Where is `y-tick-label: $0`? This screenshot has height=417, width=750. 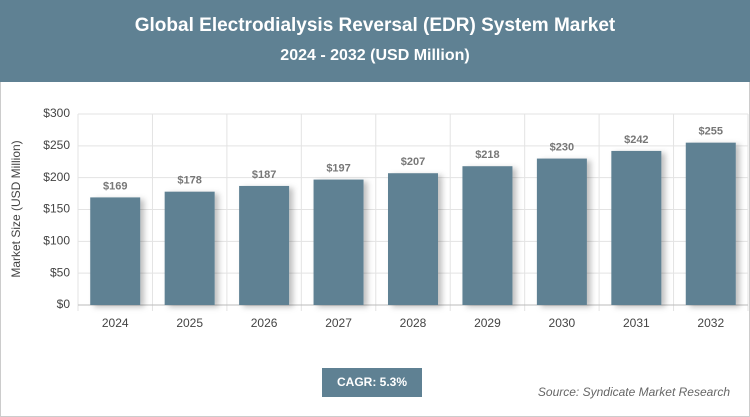 y-tick-label: $0 is located at coordinates (64, 304).